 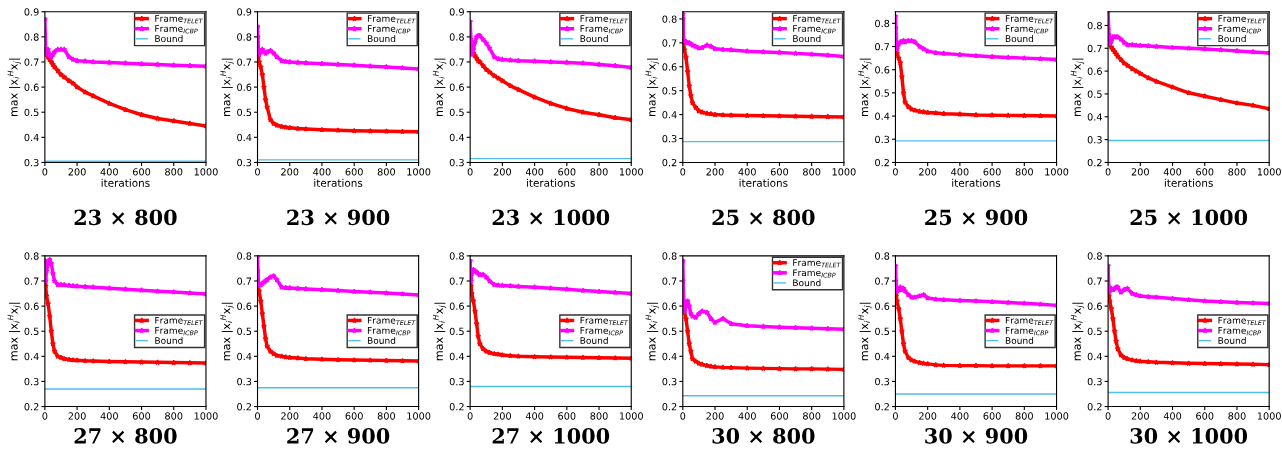 I want to click on text: 27 × 800, so click(x=125, y=435).